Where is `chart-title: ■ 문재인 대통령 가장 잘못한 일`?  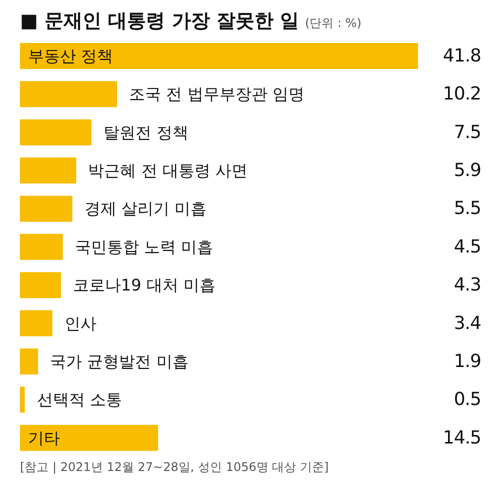 chart-title: ■ 문재인 대통령 가장 잘못한 일 is located at coordinates (160, 21).